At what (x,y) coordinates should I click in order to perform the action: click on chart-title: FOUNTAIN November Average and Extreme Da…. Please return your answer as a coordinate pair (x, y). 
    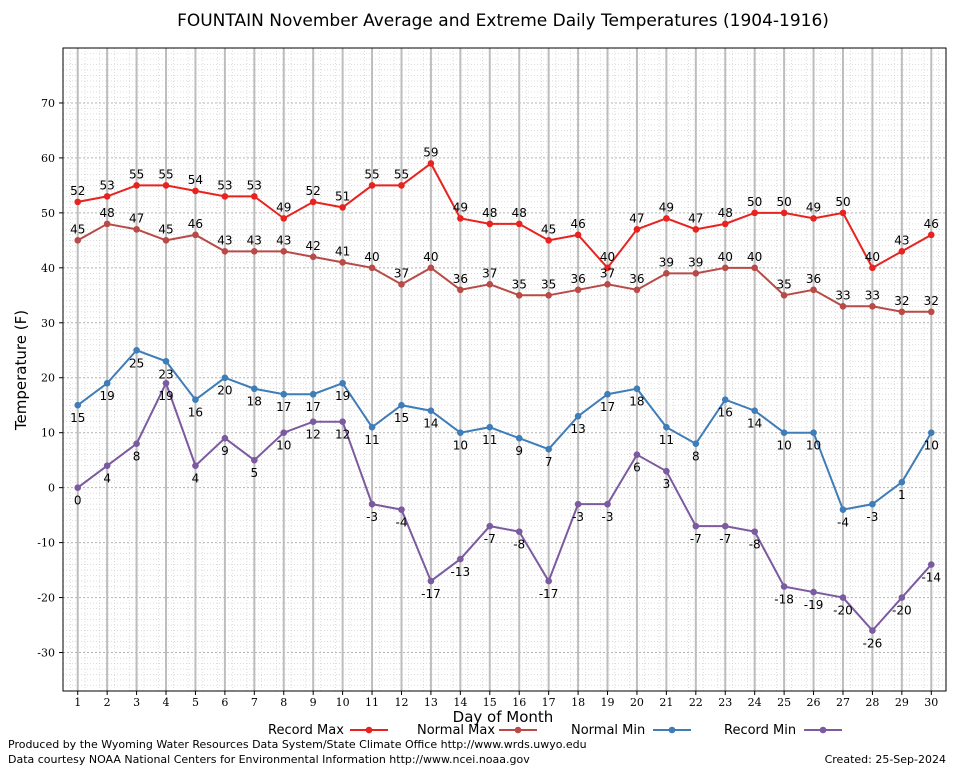
    Looking at the image, I should click on (503, 21).